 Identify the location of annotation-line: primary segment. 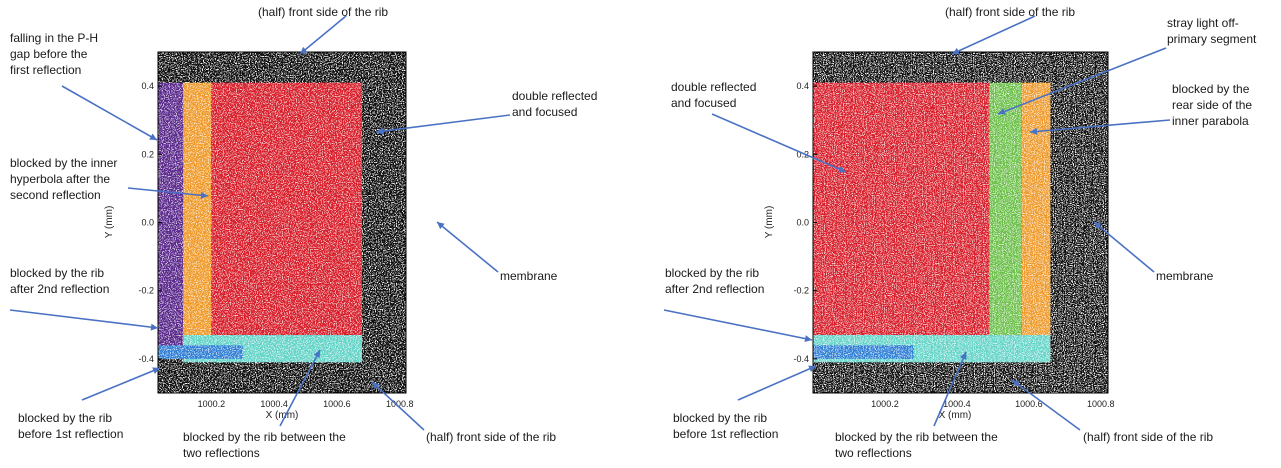
(1212, 39).